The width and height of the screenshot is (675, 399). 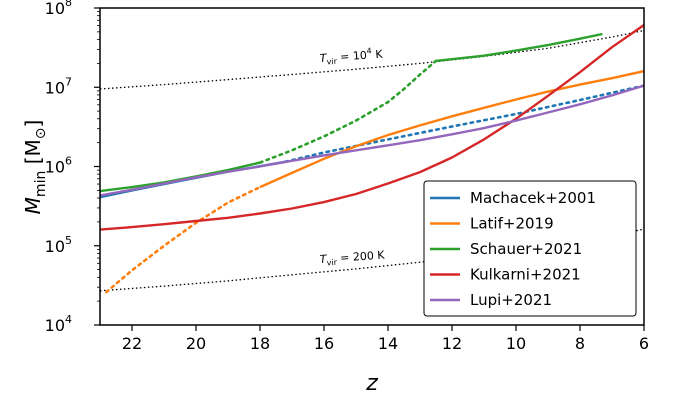 I want to click on x-tick-label: 10, so click(x=516, y=343).